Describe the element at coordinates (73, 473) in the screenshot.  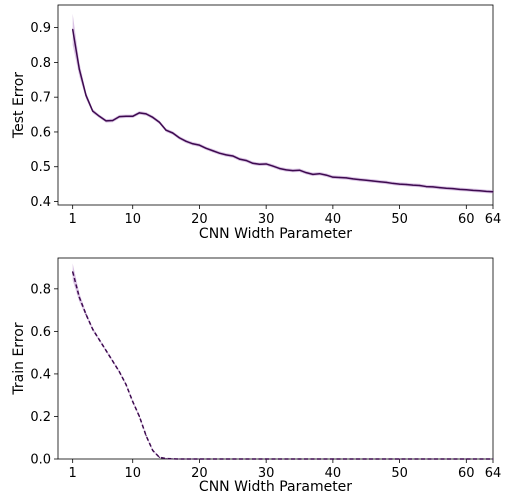
I see `x-tick-label: 1` at that location.